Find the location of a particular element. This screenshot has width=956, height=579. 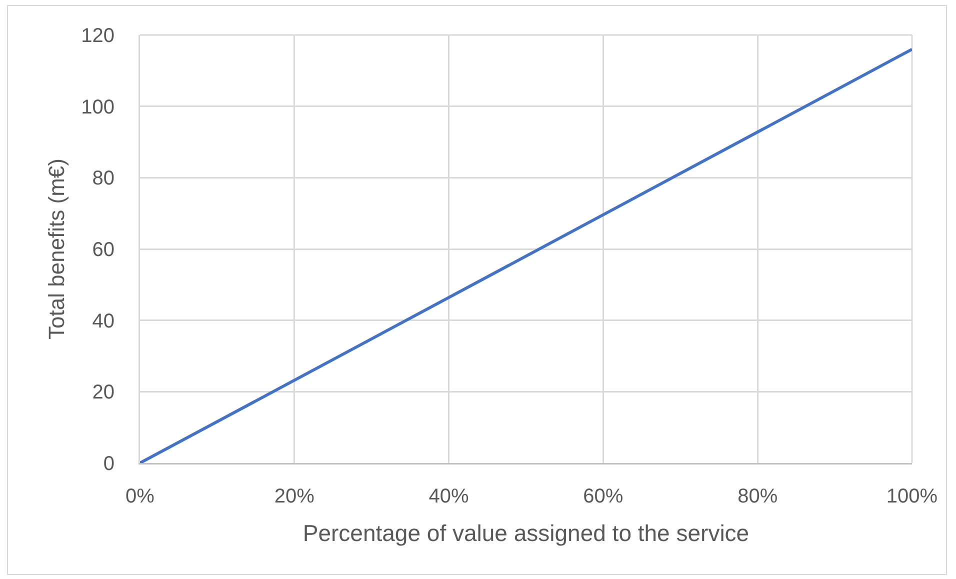

y-tick-label: 80 is located at coordinates (103, 179).